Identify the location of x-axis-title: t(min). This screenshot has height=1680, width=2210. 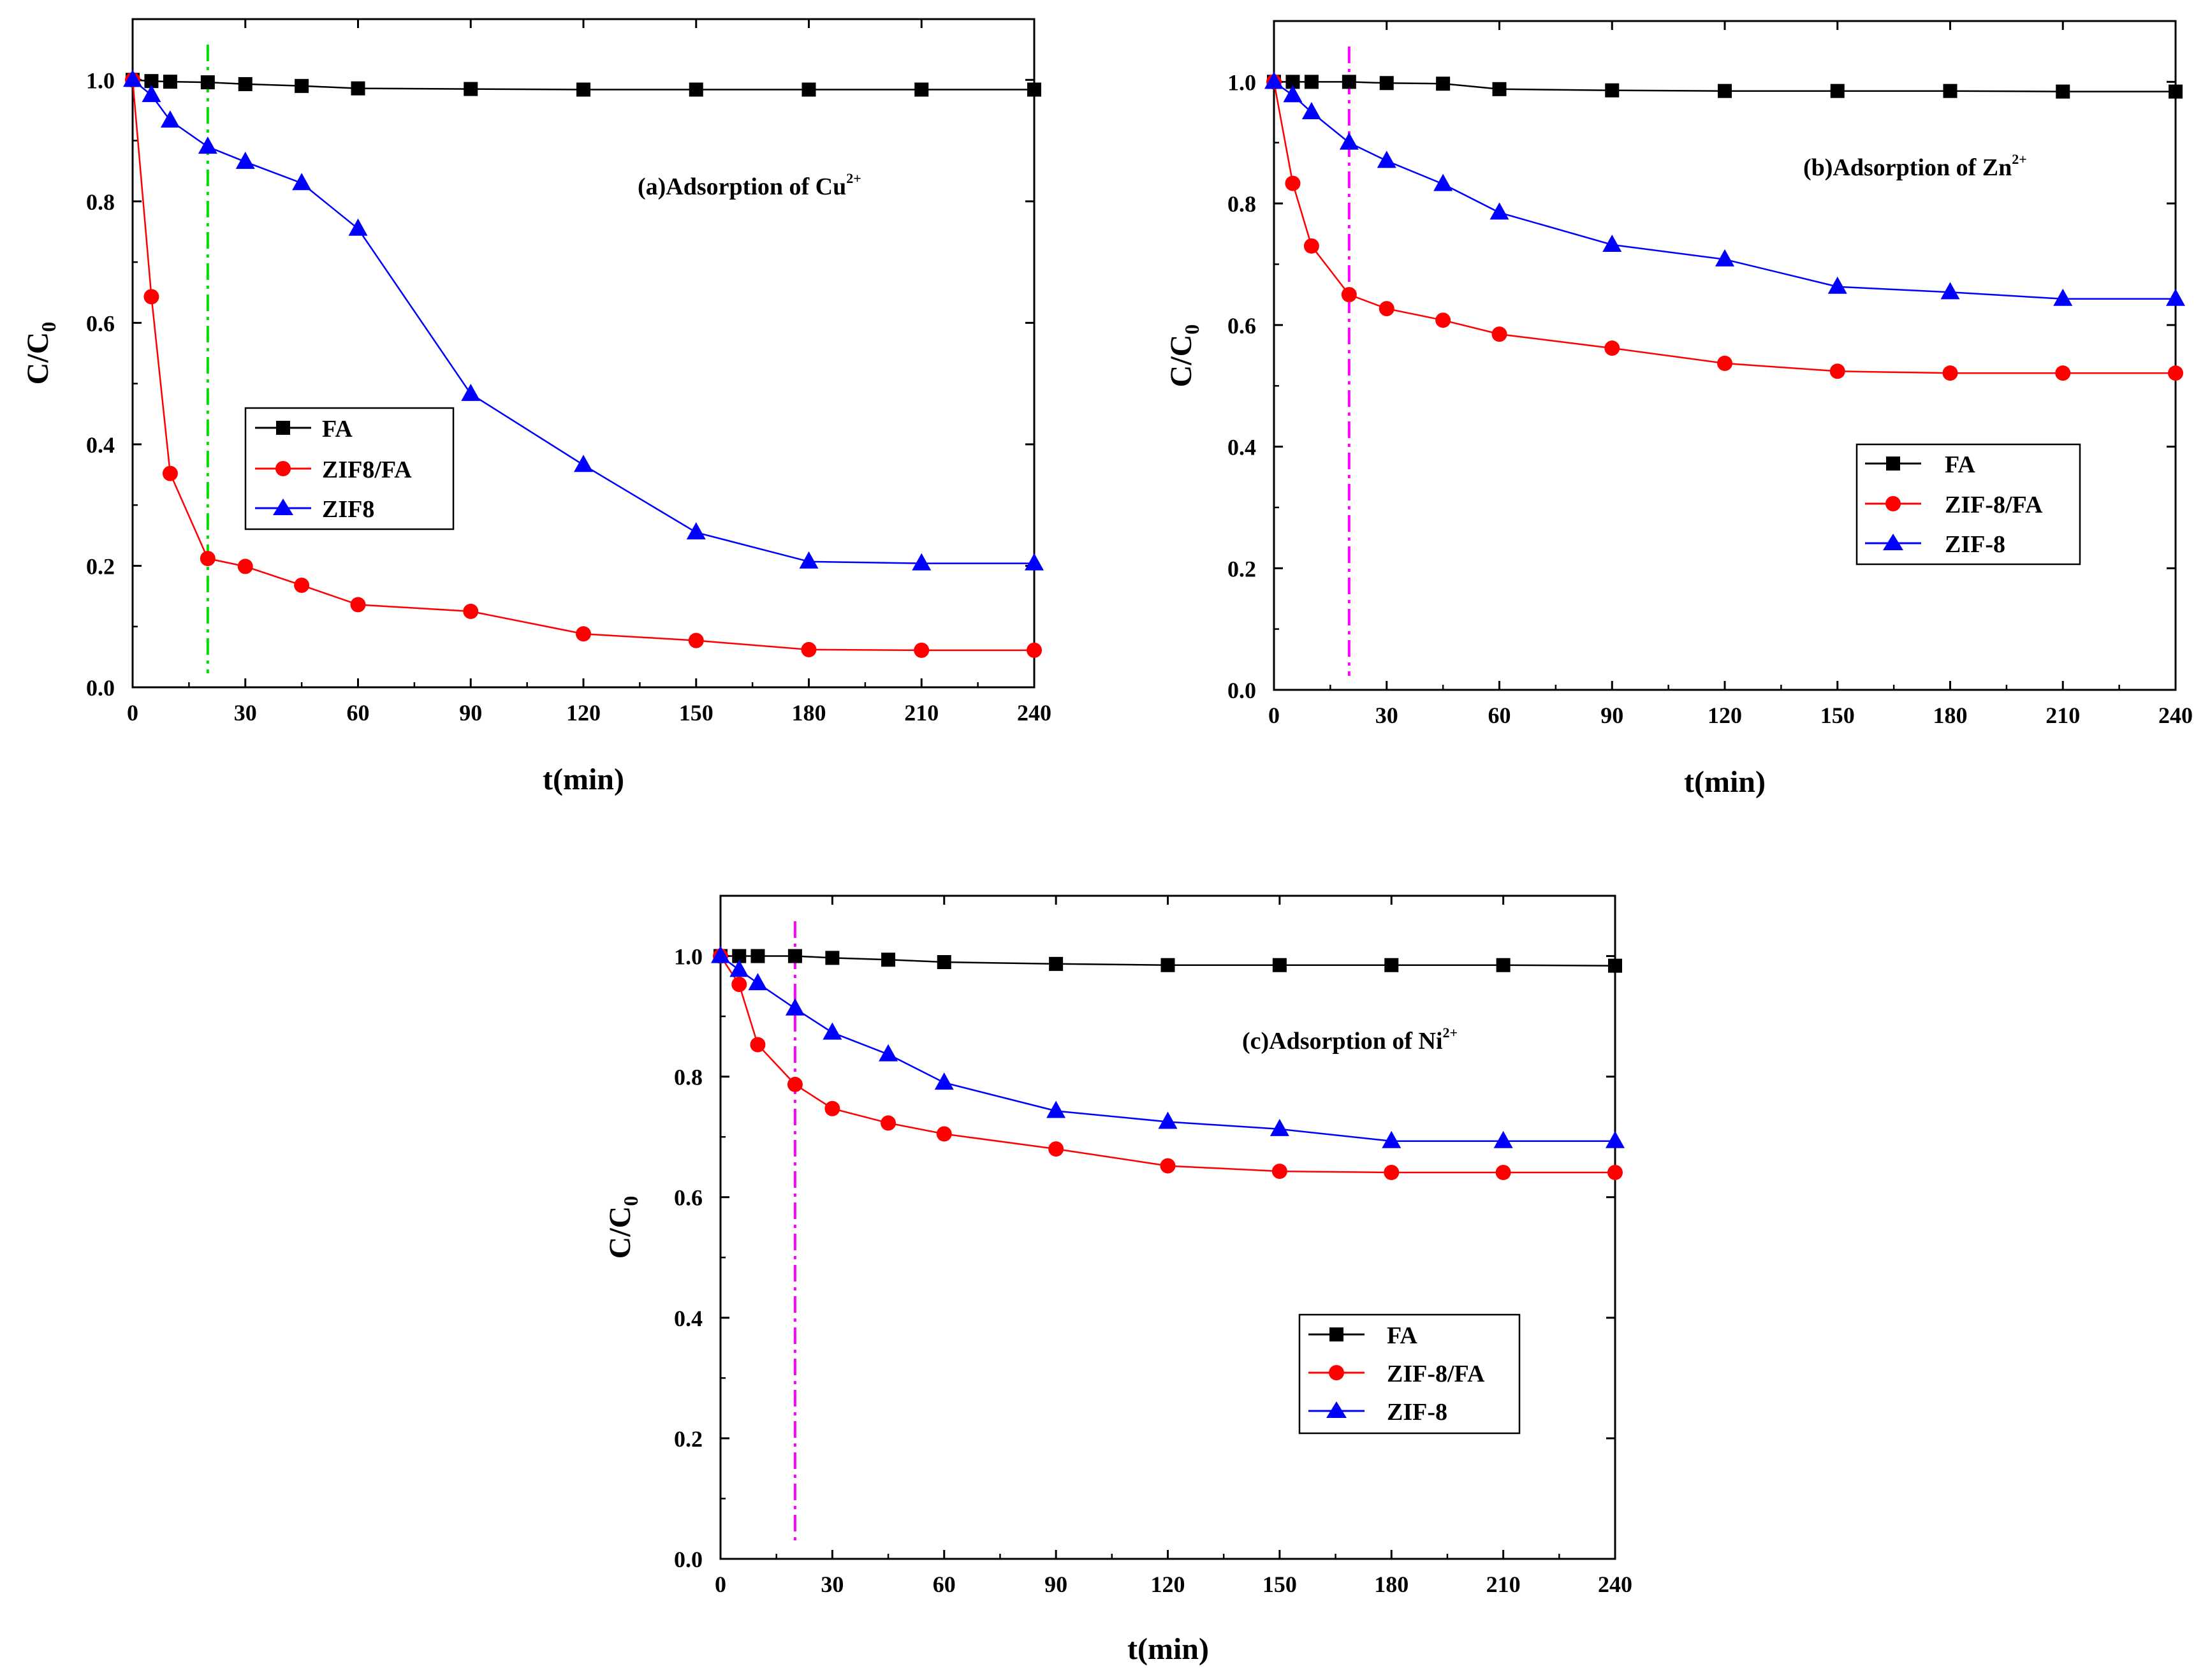
(1725, 782).